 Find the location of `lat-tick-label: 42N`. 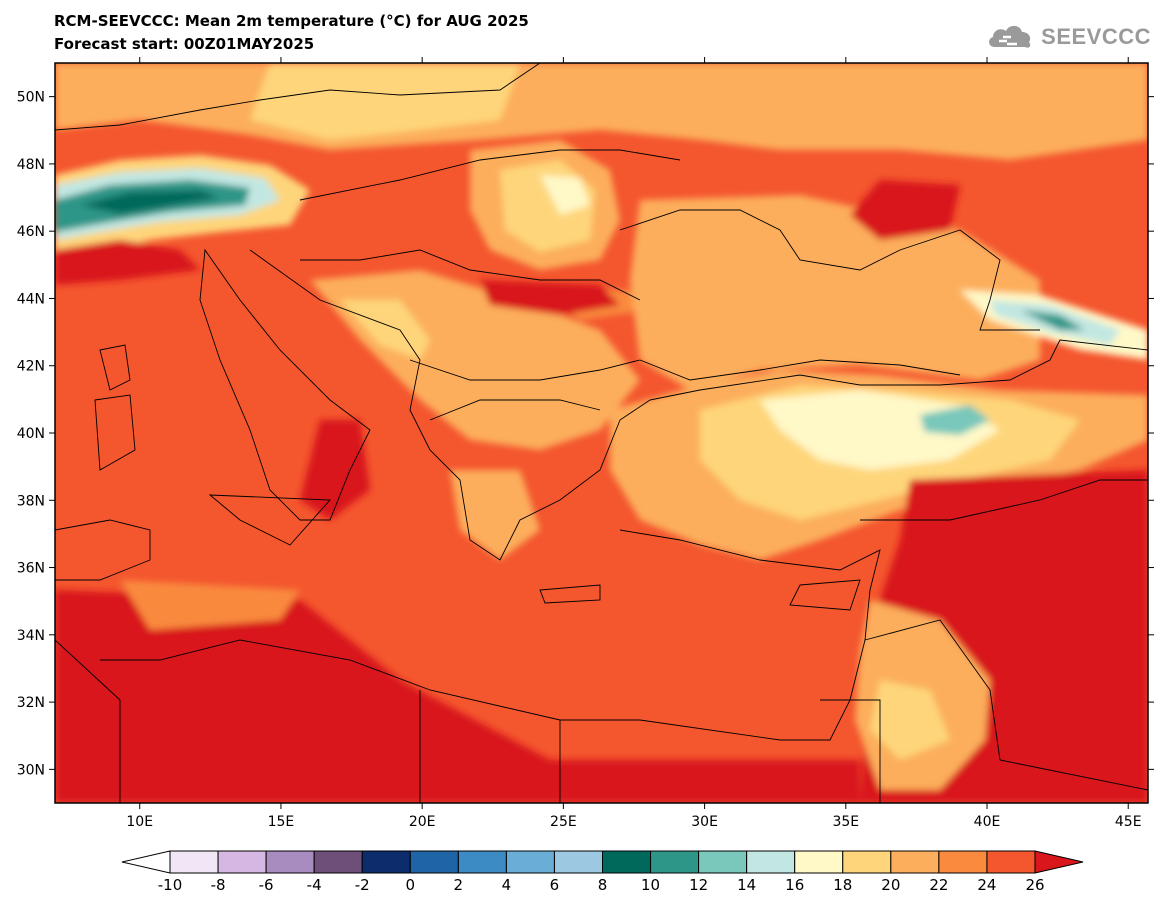

lat-tick-label: 42N is located at coordinates (31, 367).